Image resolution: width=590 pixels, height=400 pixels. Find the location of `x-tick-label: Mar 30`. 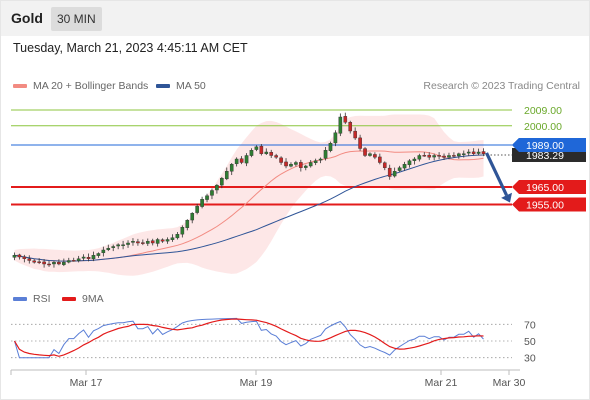

x-tick-label: Mar 30 is located at coordinates (509, 383).